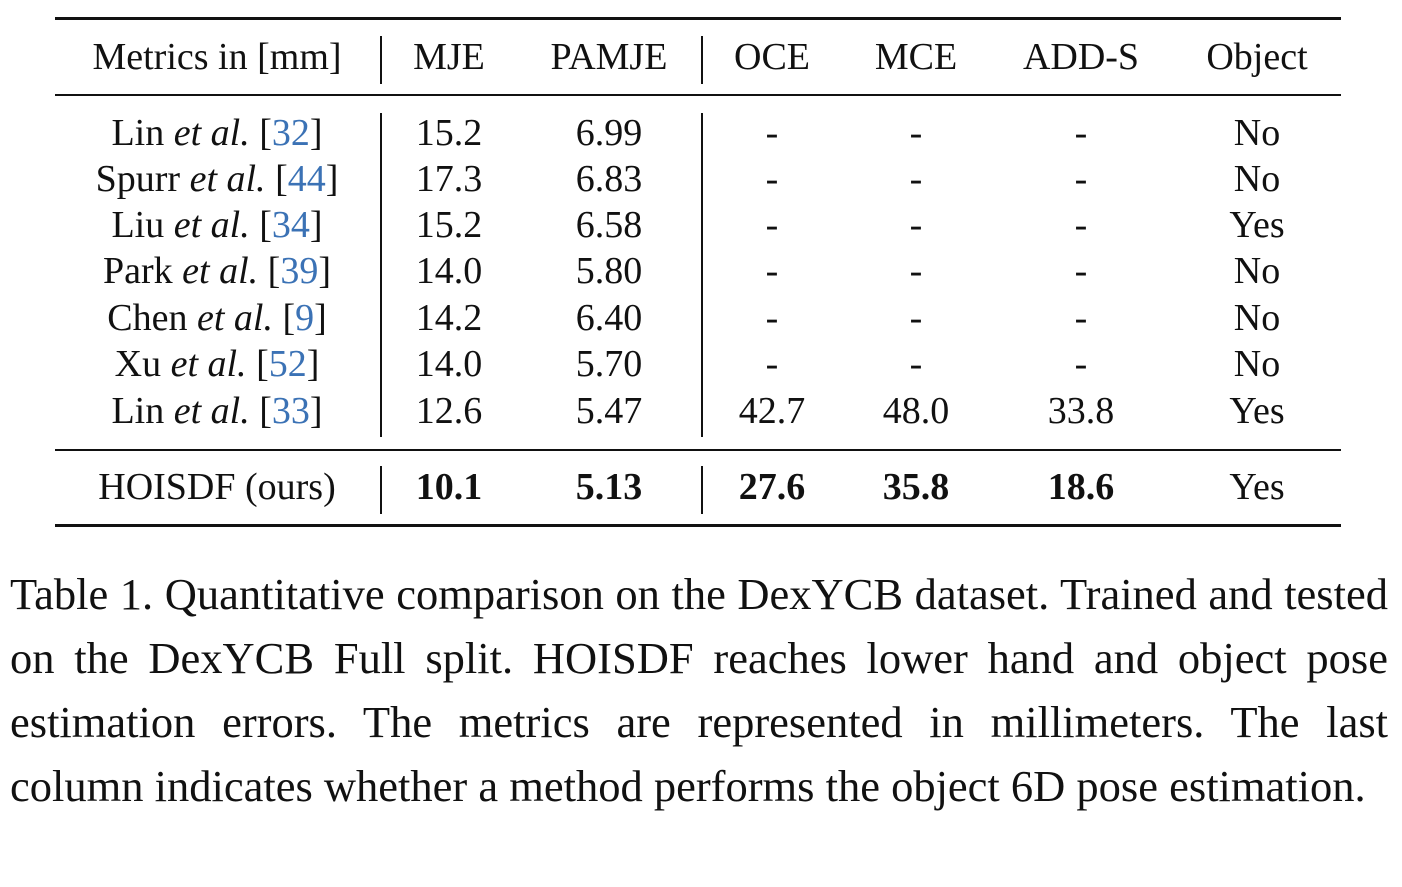  Describe the element at coordinates (609, 318) in the screenshot. I see `pamje-cell: 6.40` at that location.